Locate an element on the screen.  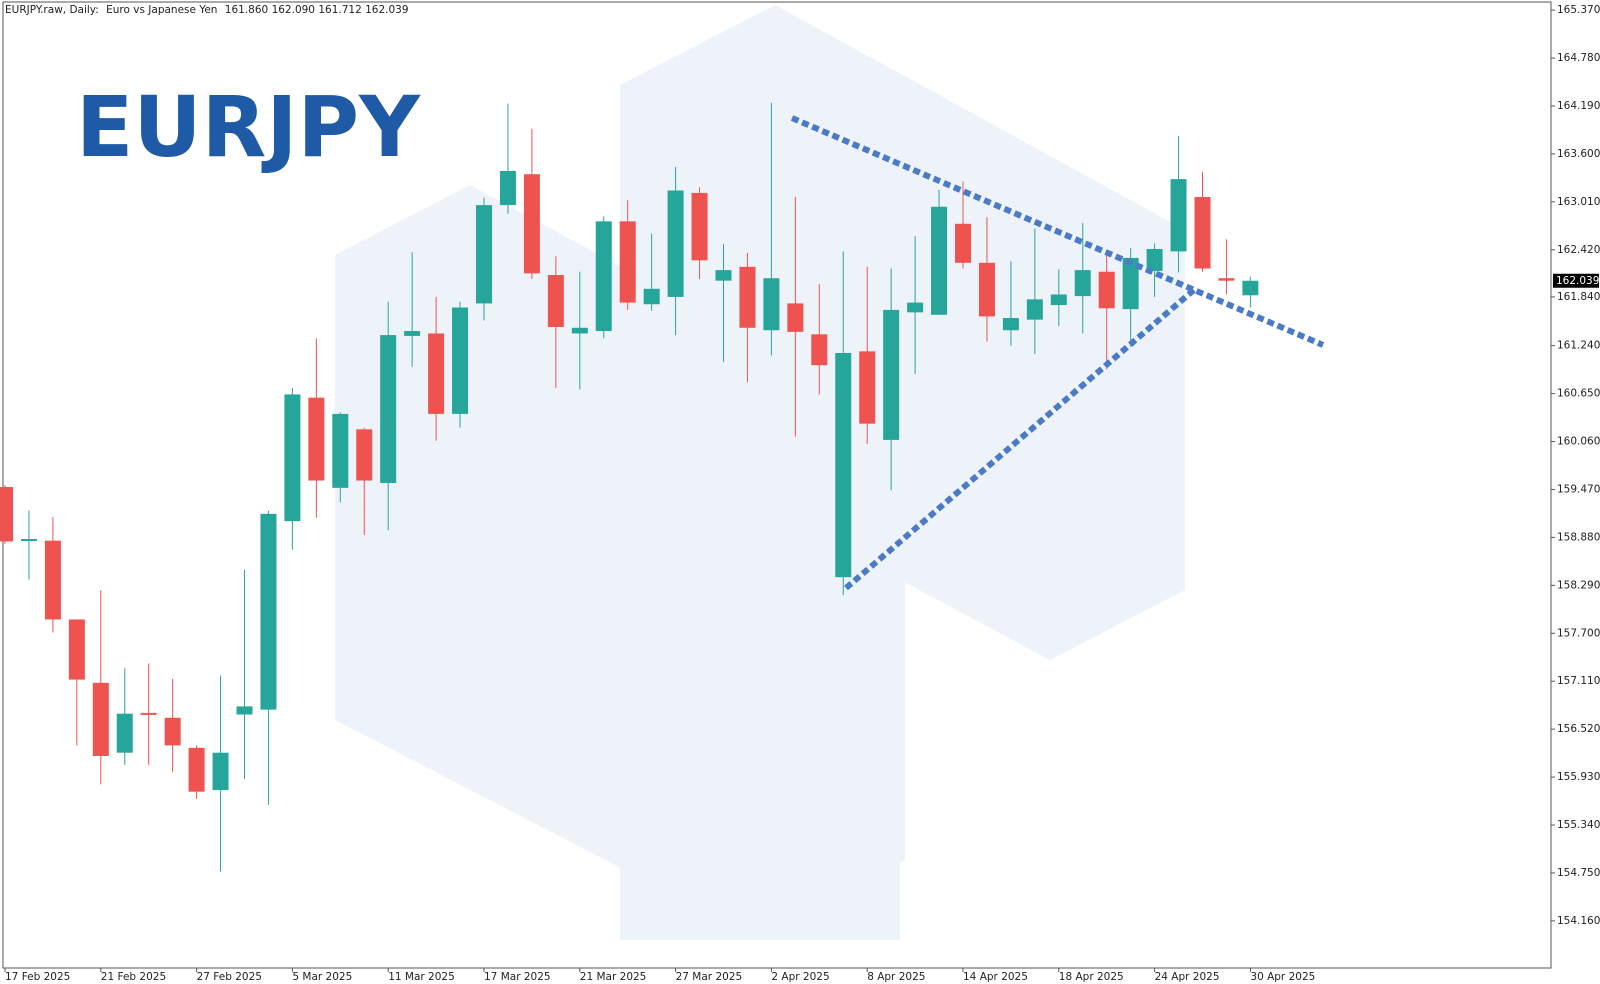
y-tick-label: 158.880 is located at coordinates (1578, 537).